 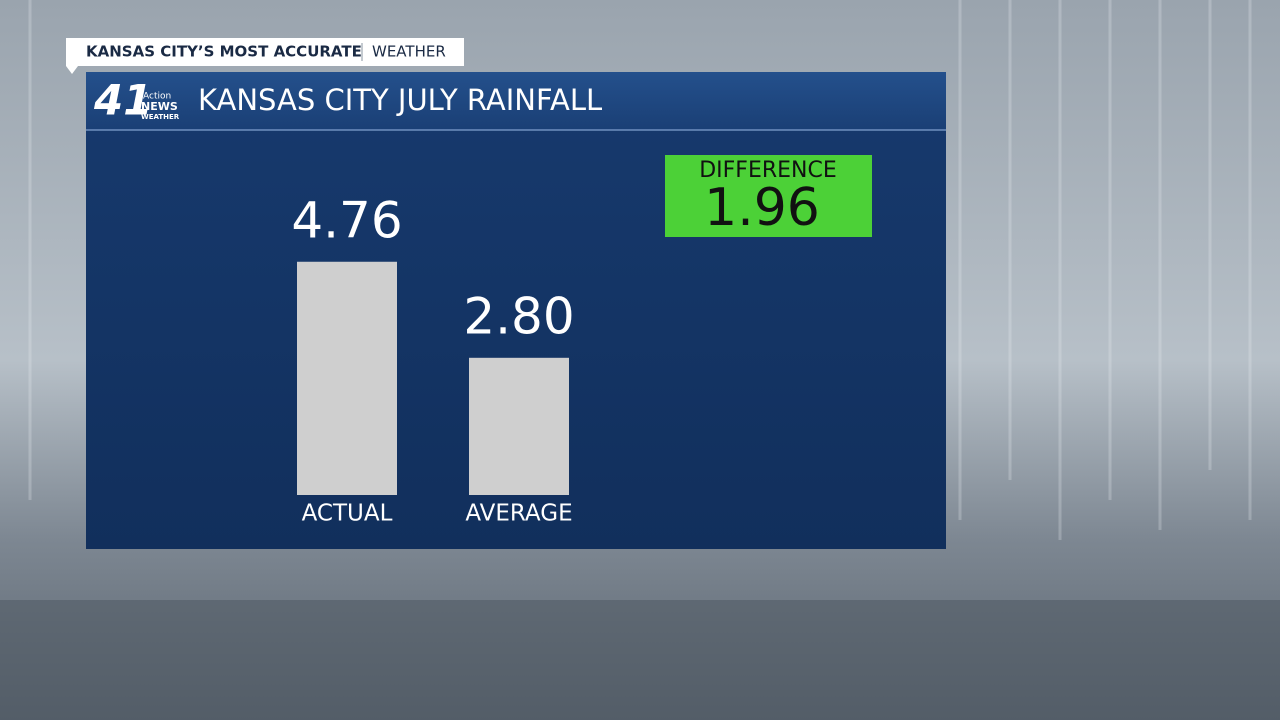 I want to click on x-tick-label: ACTUAL, so click(x=347, y=514).